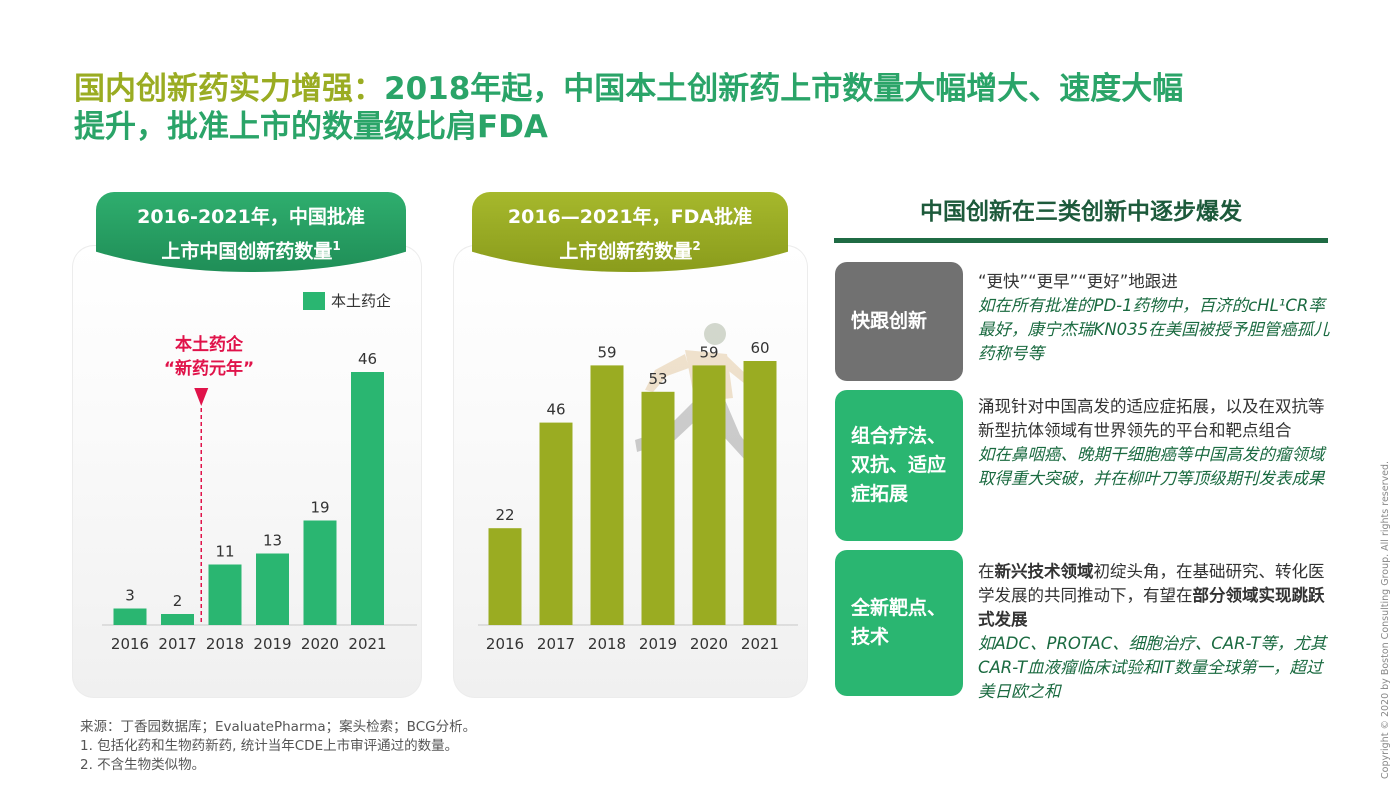 Image resolution: width=1400 pixels, height=788 pixels. I want to click on footnote-source: 来源：丁香园数据库；EvaluatePharma；案头检索；BCG分析。, so click(278, 727).